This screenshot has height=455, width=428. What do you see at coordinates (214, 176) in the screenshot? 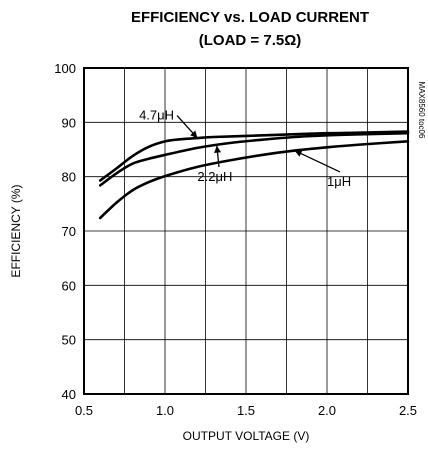
I see `series-label: 2.2μH` at bounding box center [214, 176].